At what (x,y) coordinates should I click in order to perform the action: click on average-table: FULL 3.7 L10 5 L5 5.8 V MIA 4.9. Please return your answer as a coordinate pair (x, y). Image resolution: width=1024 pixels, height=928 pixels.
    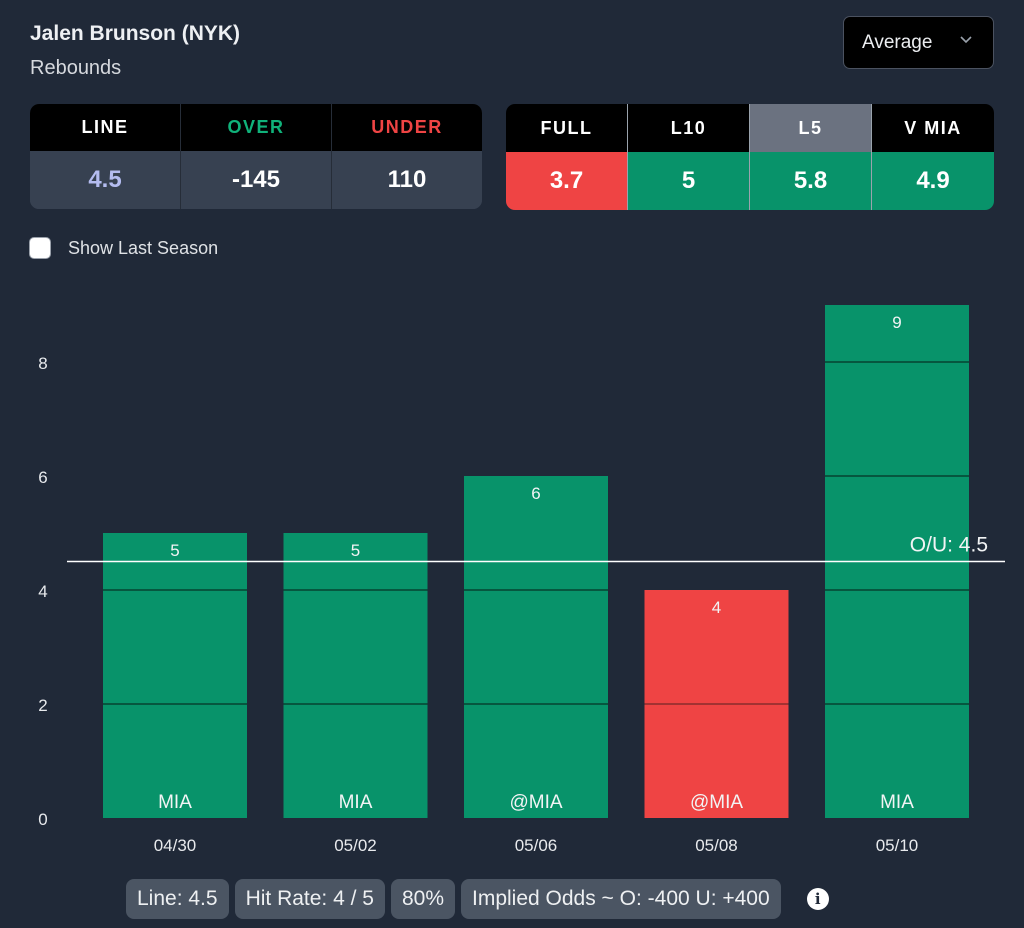
    Looking at the image, I should click on (750, 157).